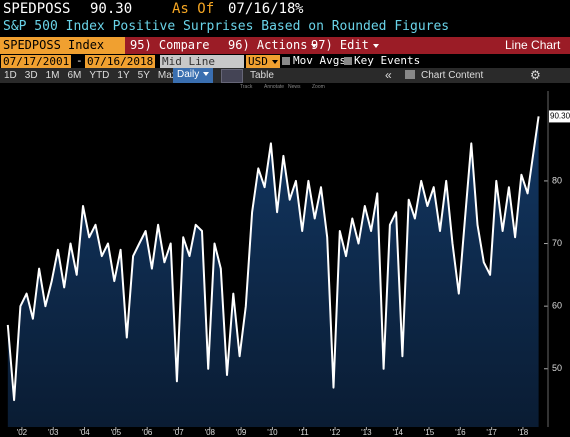 This screenshot has height=437, width=570. What do you see at coordinates (22, 432) in the screenshot?
I see `x-tick-label: '02` at bounding box center [22, 432].